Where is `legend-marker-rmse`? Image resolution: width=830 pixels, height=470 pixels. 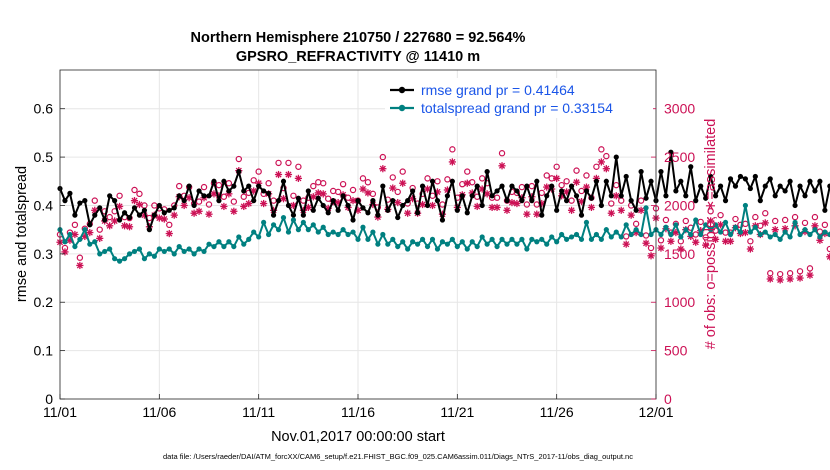
legend-marker-rmse is located at coordinates (402, 90).